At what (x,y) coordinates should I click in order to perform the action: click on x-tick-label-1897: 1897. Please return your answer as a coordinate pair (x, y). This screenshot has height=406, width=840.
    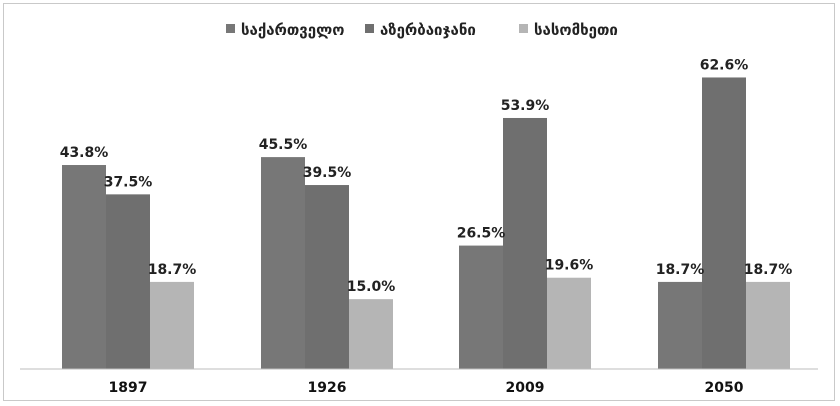
    Looking at the image, I should click on (128, 388).